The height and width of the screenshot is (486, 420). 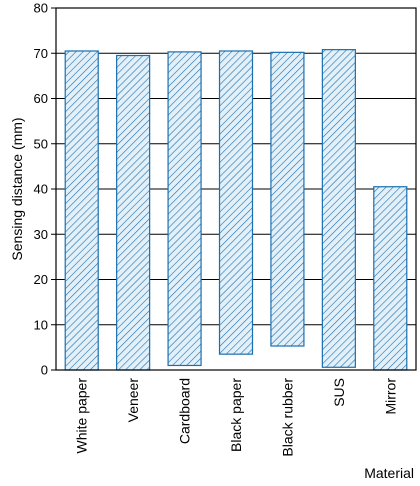 I want to click on x-category-label: Black paper, so click(x=236, y=415).